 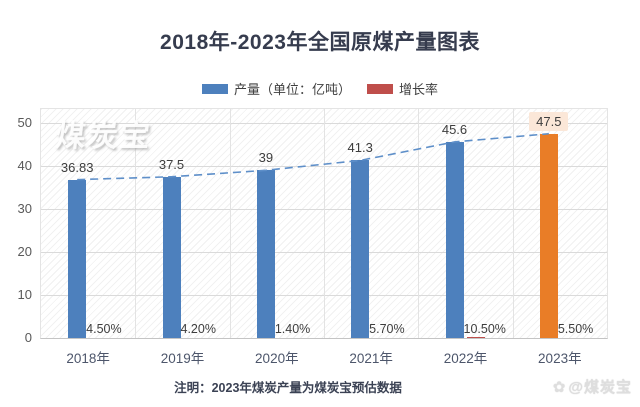 What do you see at coordinates (288, 388) in the screenshot?
I see `footnote: 注明：2023年煤炭产量为煤炭宝预估数据` at bounding box center [288, 388].